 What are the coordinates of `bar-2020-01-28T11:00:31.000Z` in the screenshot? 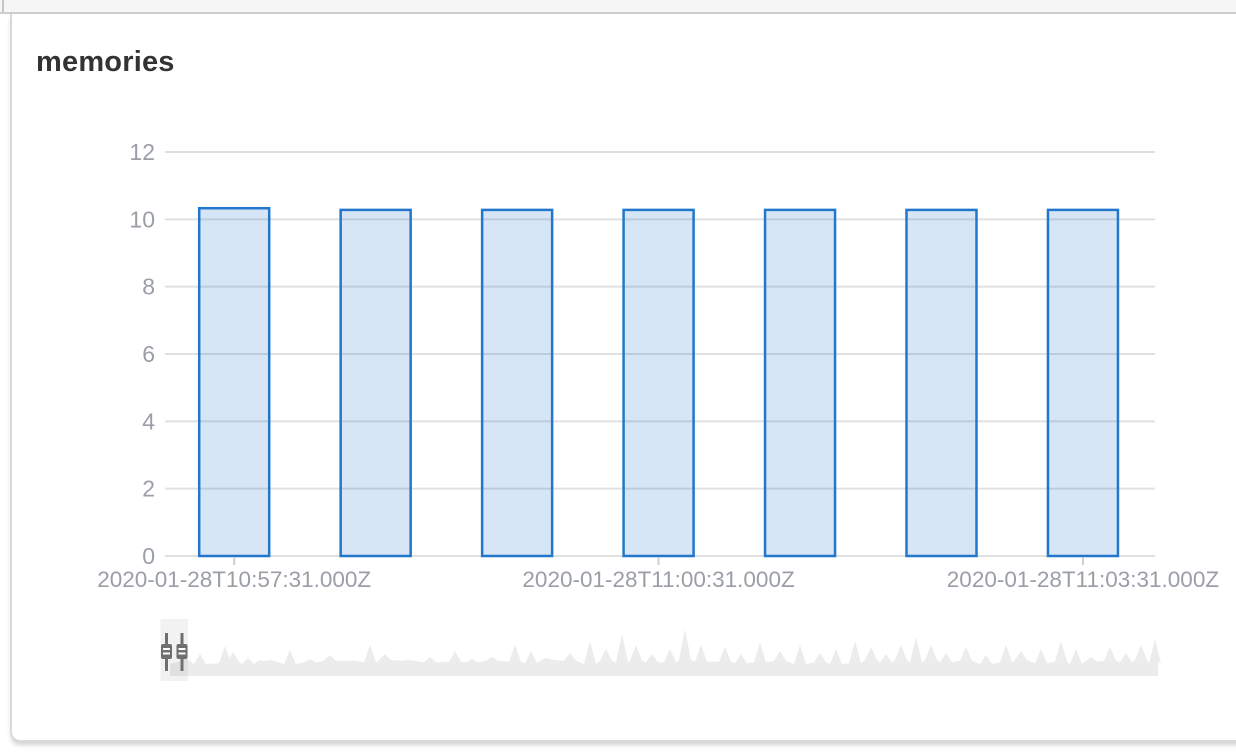 It's located at (658, 383).